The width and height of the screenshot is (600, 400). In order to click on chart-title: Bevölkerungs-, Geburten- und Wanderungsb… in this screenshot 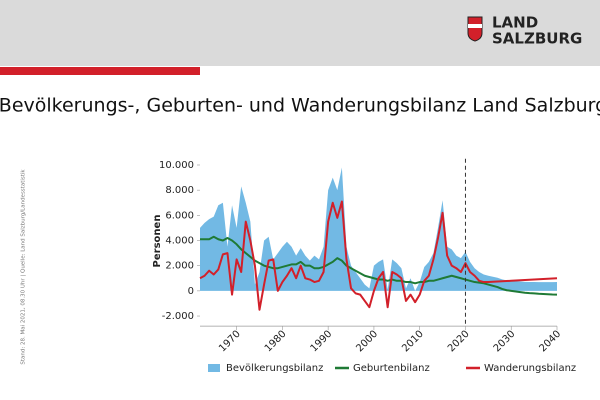, I will do `click(300, 106)`.